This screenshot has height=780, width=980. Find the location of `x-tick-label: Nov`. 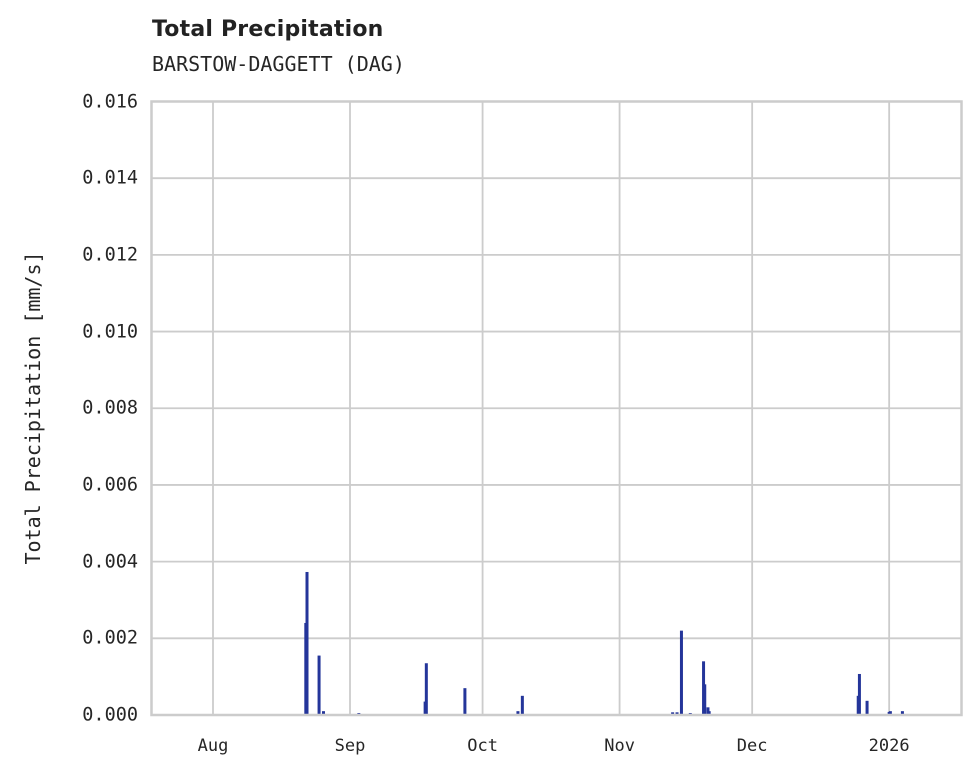

x-tick-label: Nov is located at coordinates (619, 746).